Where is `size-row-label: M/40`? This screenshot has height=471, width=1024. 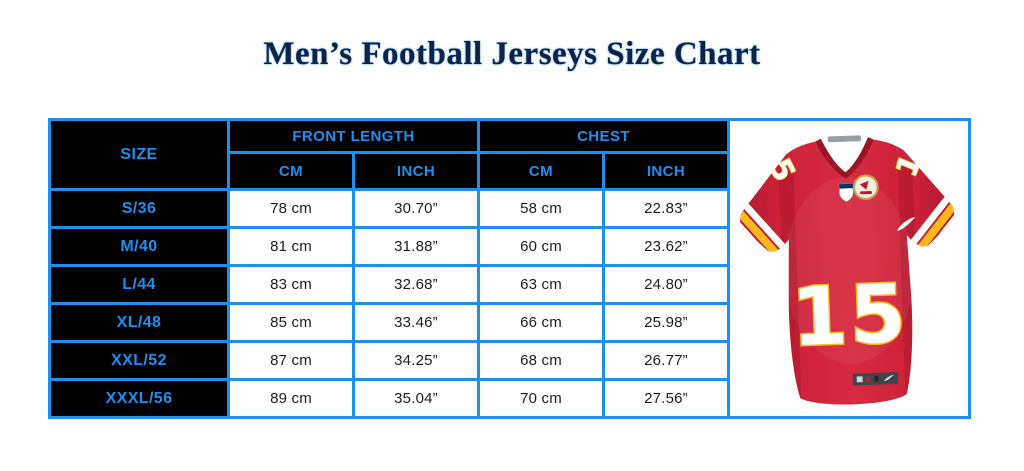
size-row-label: M/40 is located at coordinates (139, 246).